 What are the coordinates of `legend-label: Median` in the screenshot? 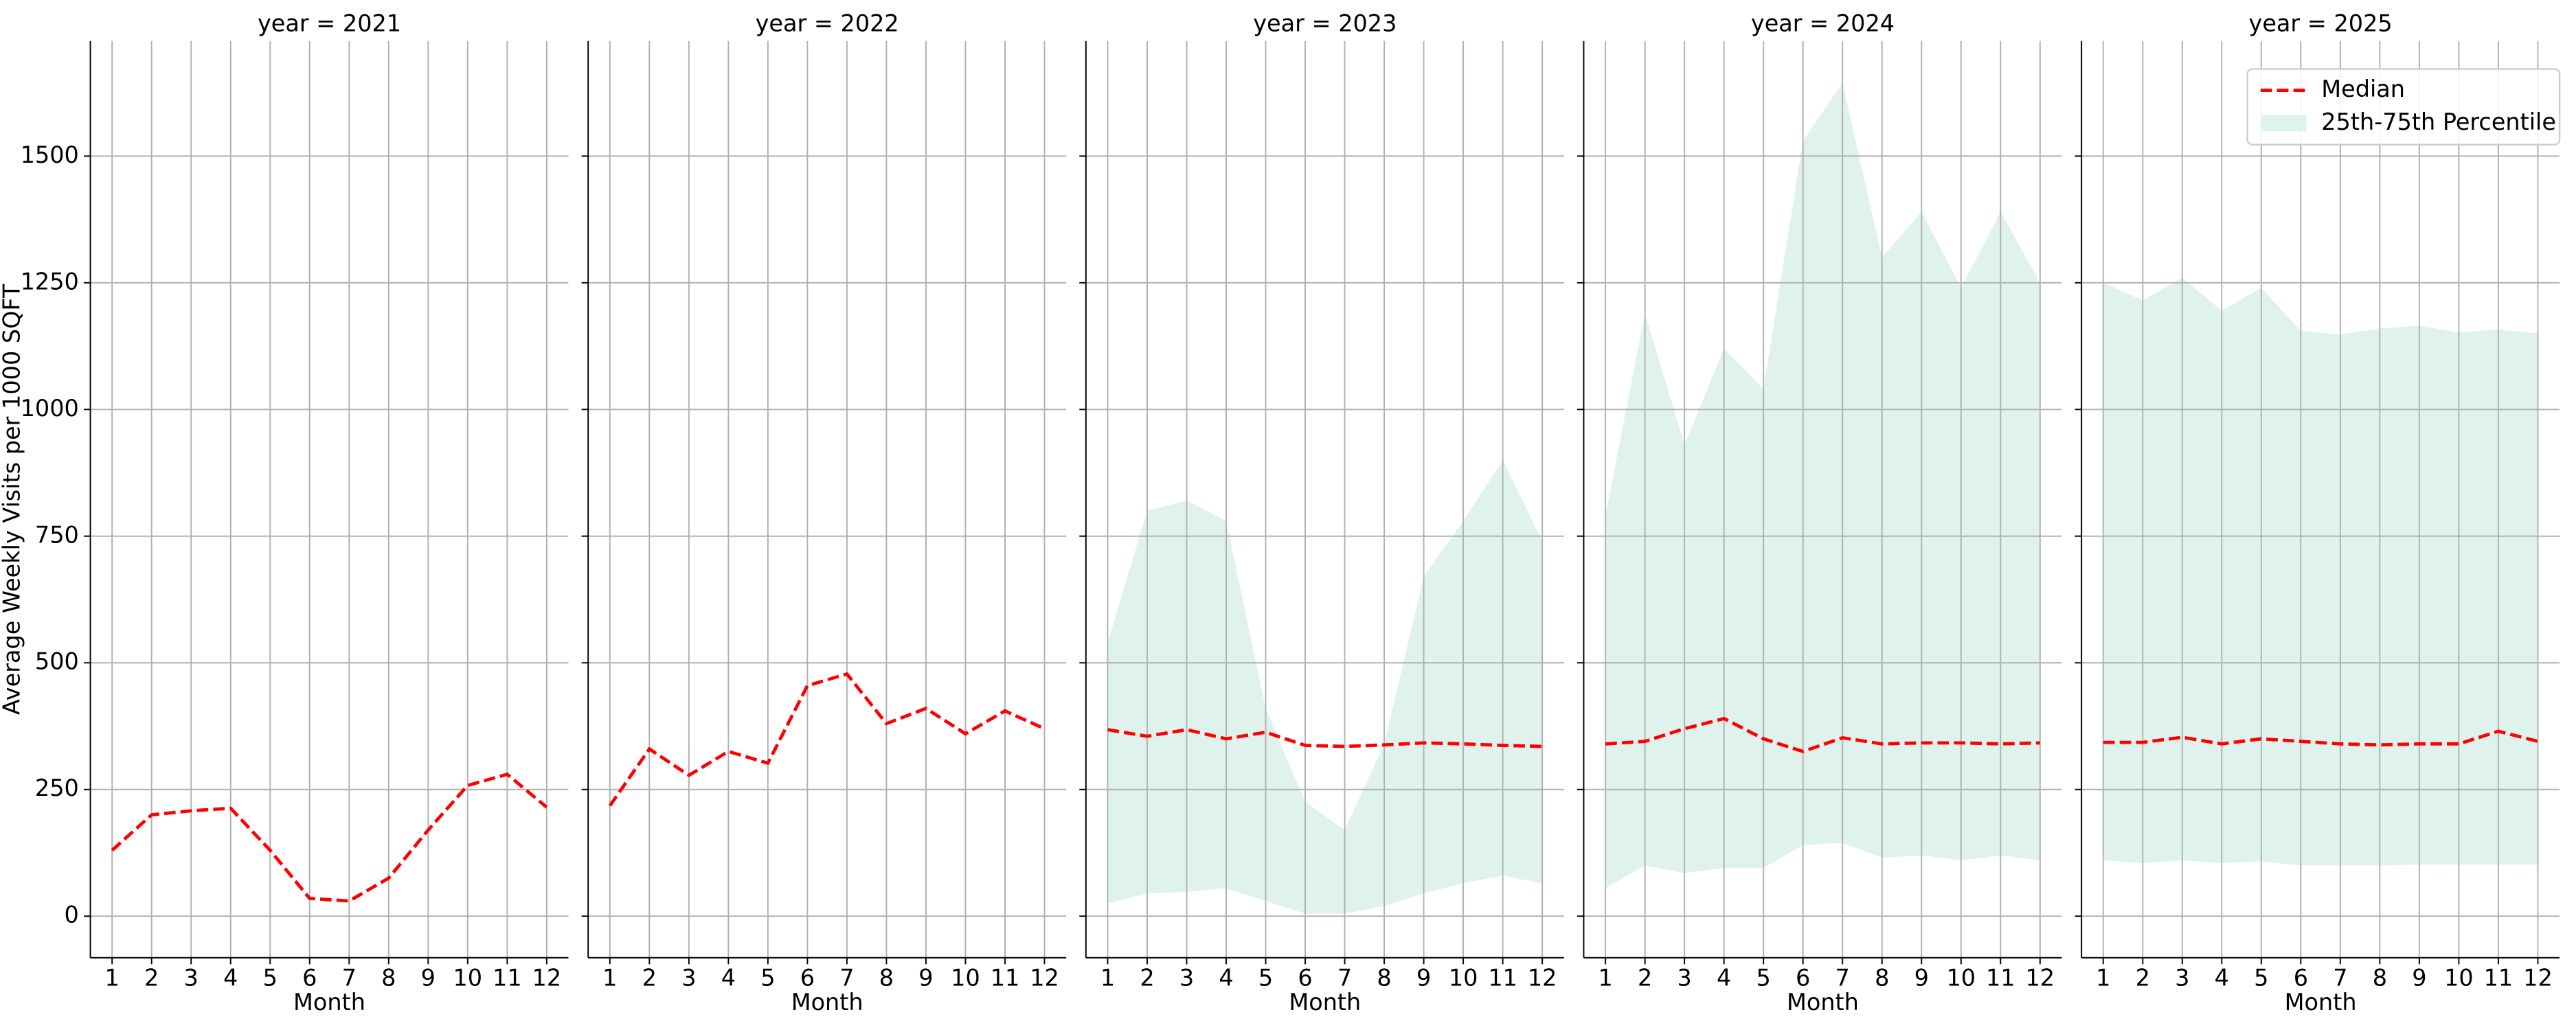 It's located at (2363, 89).